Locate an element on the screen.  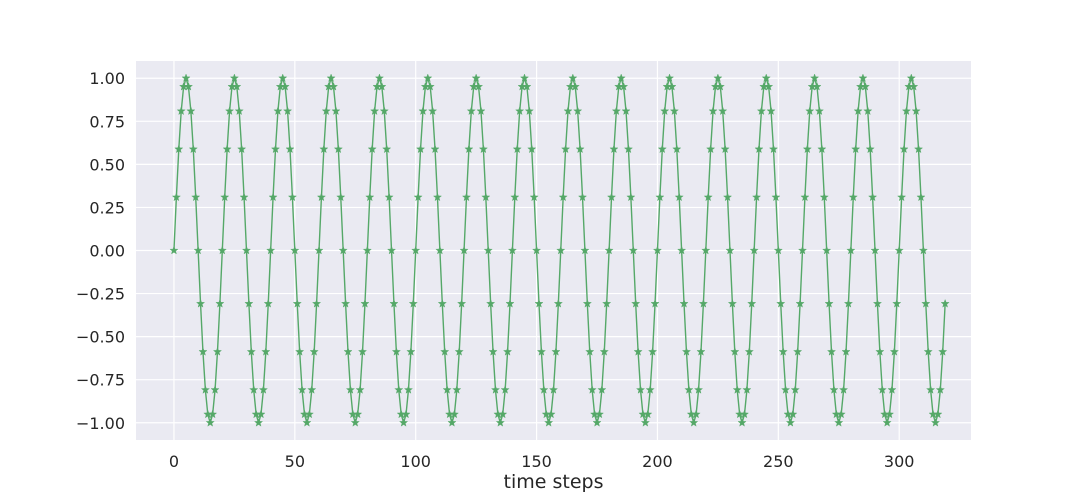
y-axis-ticks: −1.00 −0.75 −0.50 −0.25 0.00 0.25 0.50 0.75 1.00 is located at coordinates (100, 251).